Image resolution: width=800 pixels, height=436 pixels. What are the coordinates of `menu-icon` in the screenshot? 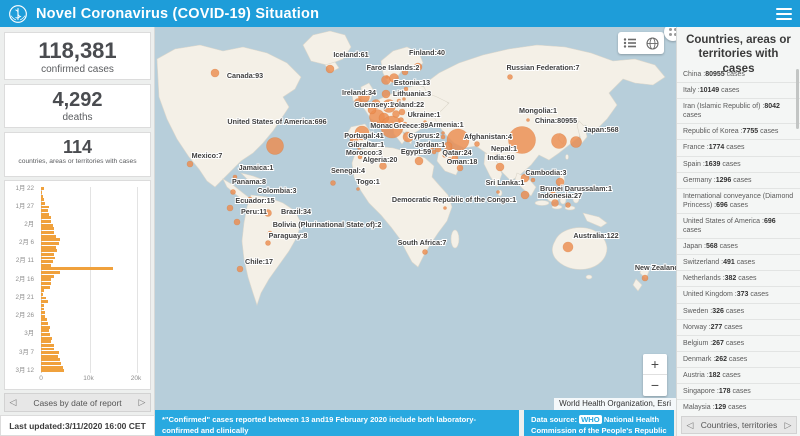 It's located at (784, 13).